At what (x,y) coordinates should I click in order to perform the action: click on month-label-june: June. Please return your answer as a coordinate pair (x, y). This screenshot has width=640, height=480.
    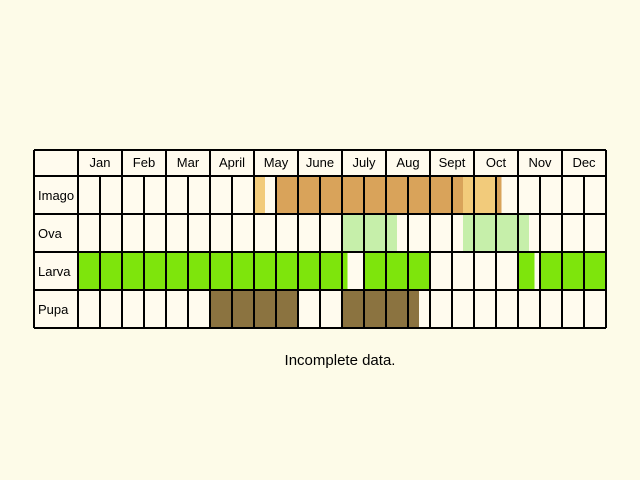
    Looking at the image, I should click on (320, 162).